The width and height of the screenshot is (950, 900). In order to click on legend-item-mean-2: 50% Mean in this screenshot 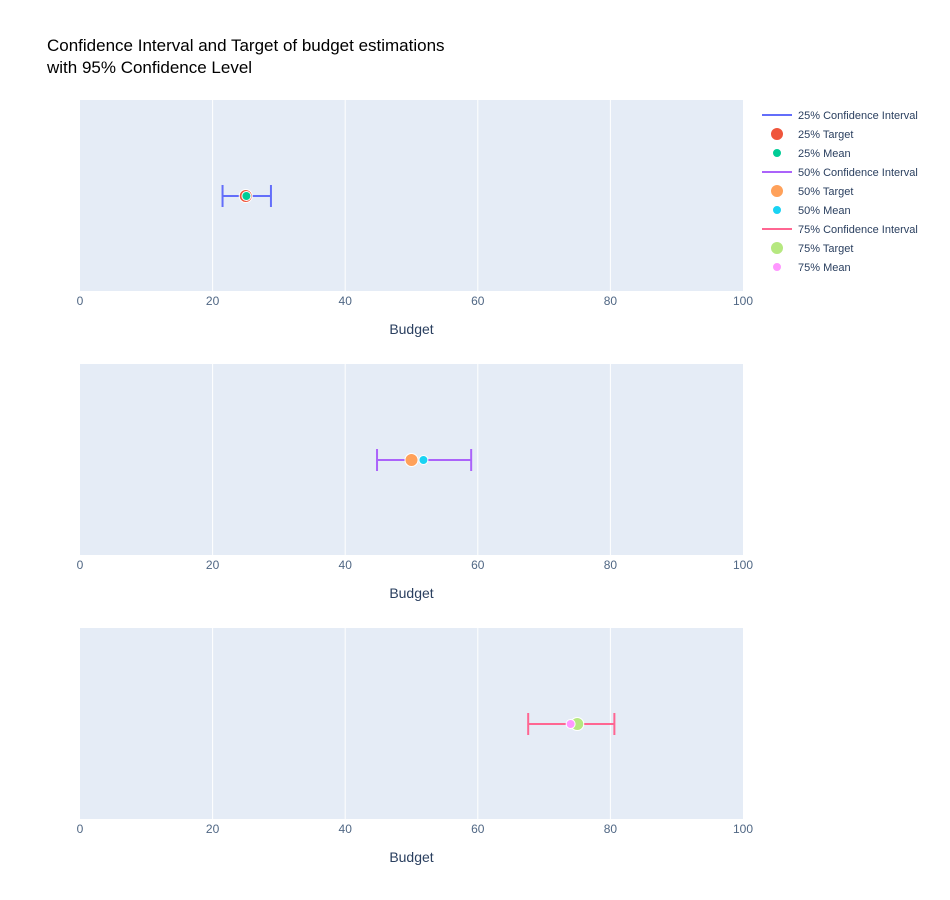, I will do `click(811, 211)`.